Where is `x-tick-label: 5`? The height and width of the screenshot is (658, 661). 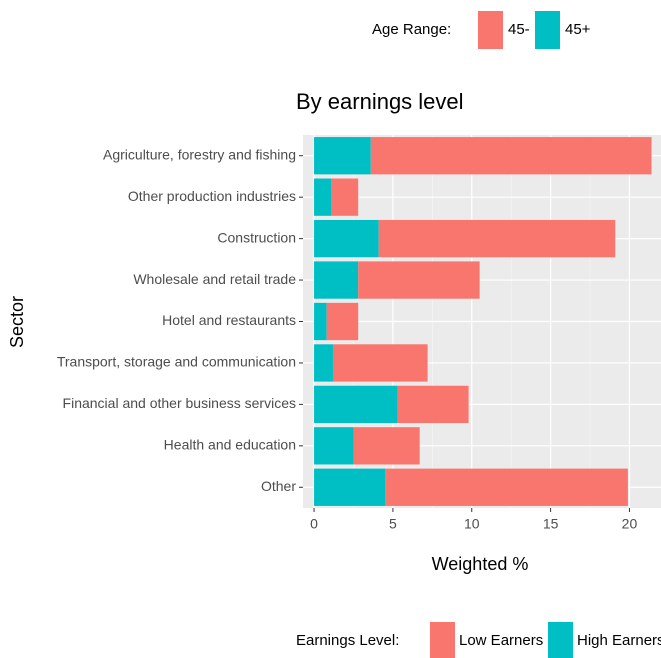 x-tick-label: 5 is located at coordinates (393, 524).